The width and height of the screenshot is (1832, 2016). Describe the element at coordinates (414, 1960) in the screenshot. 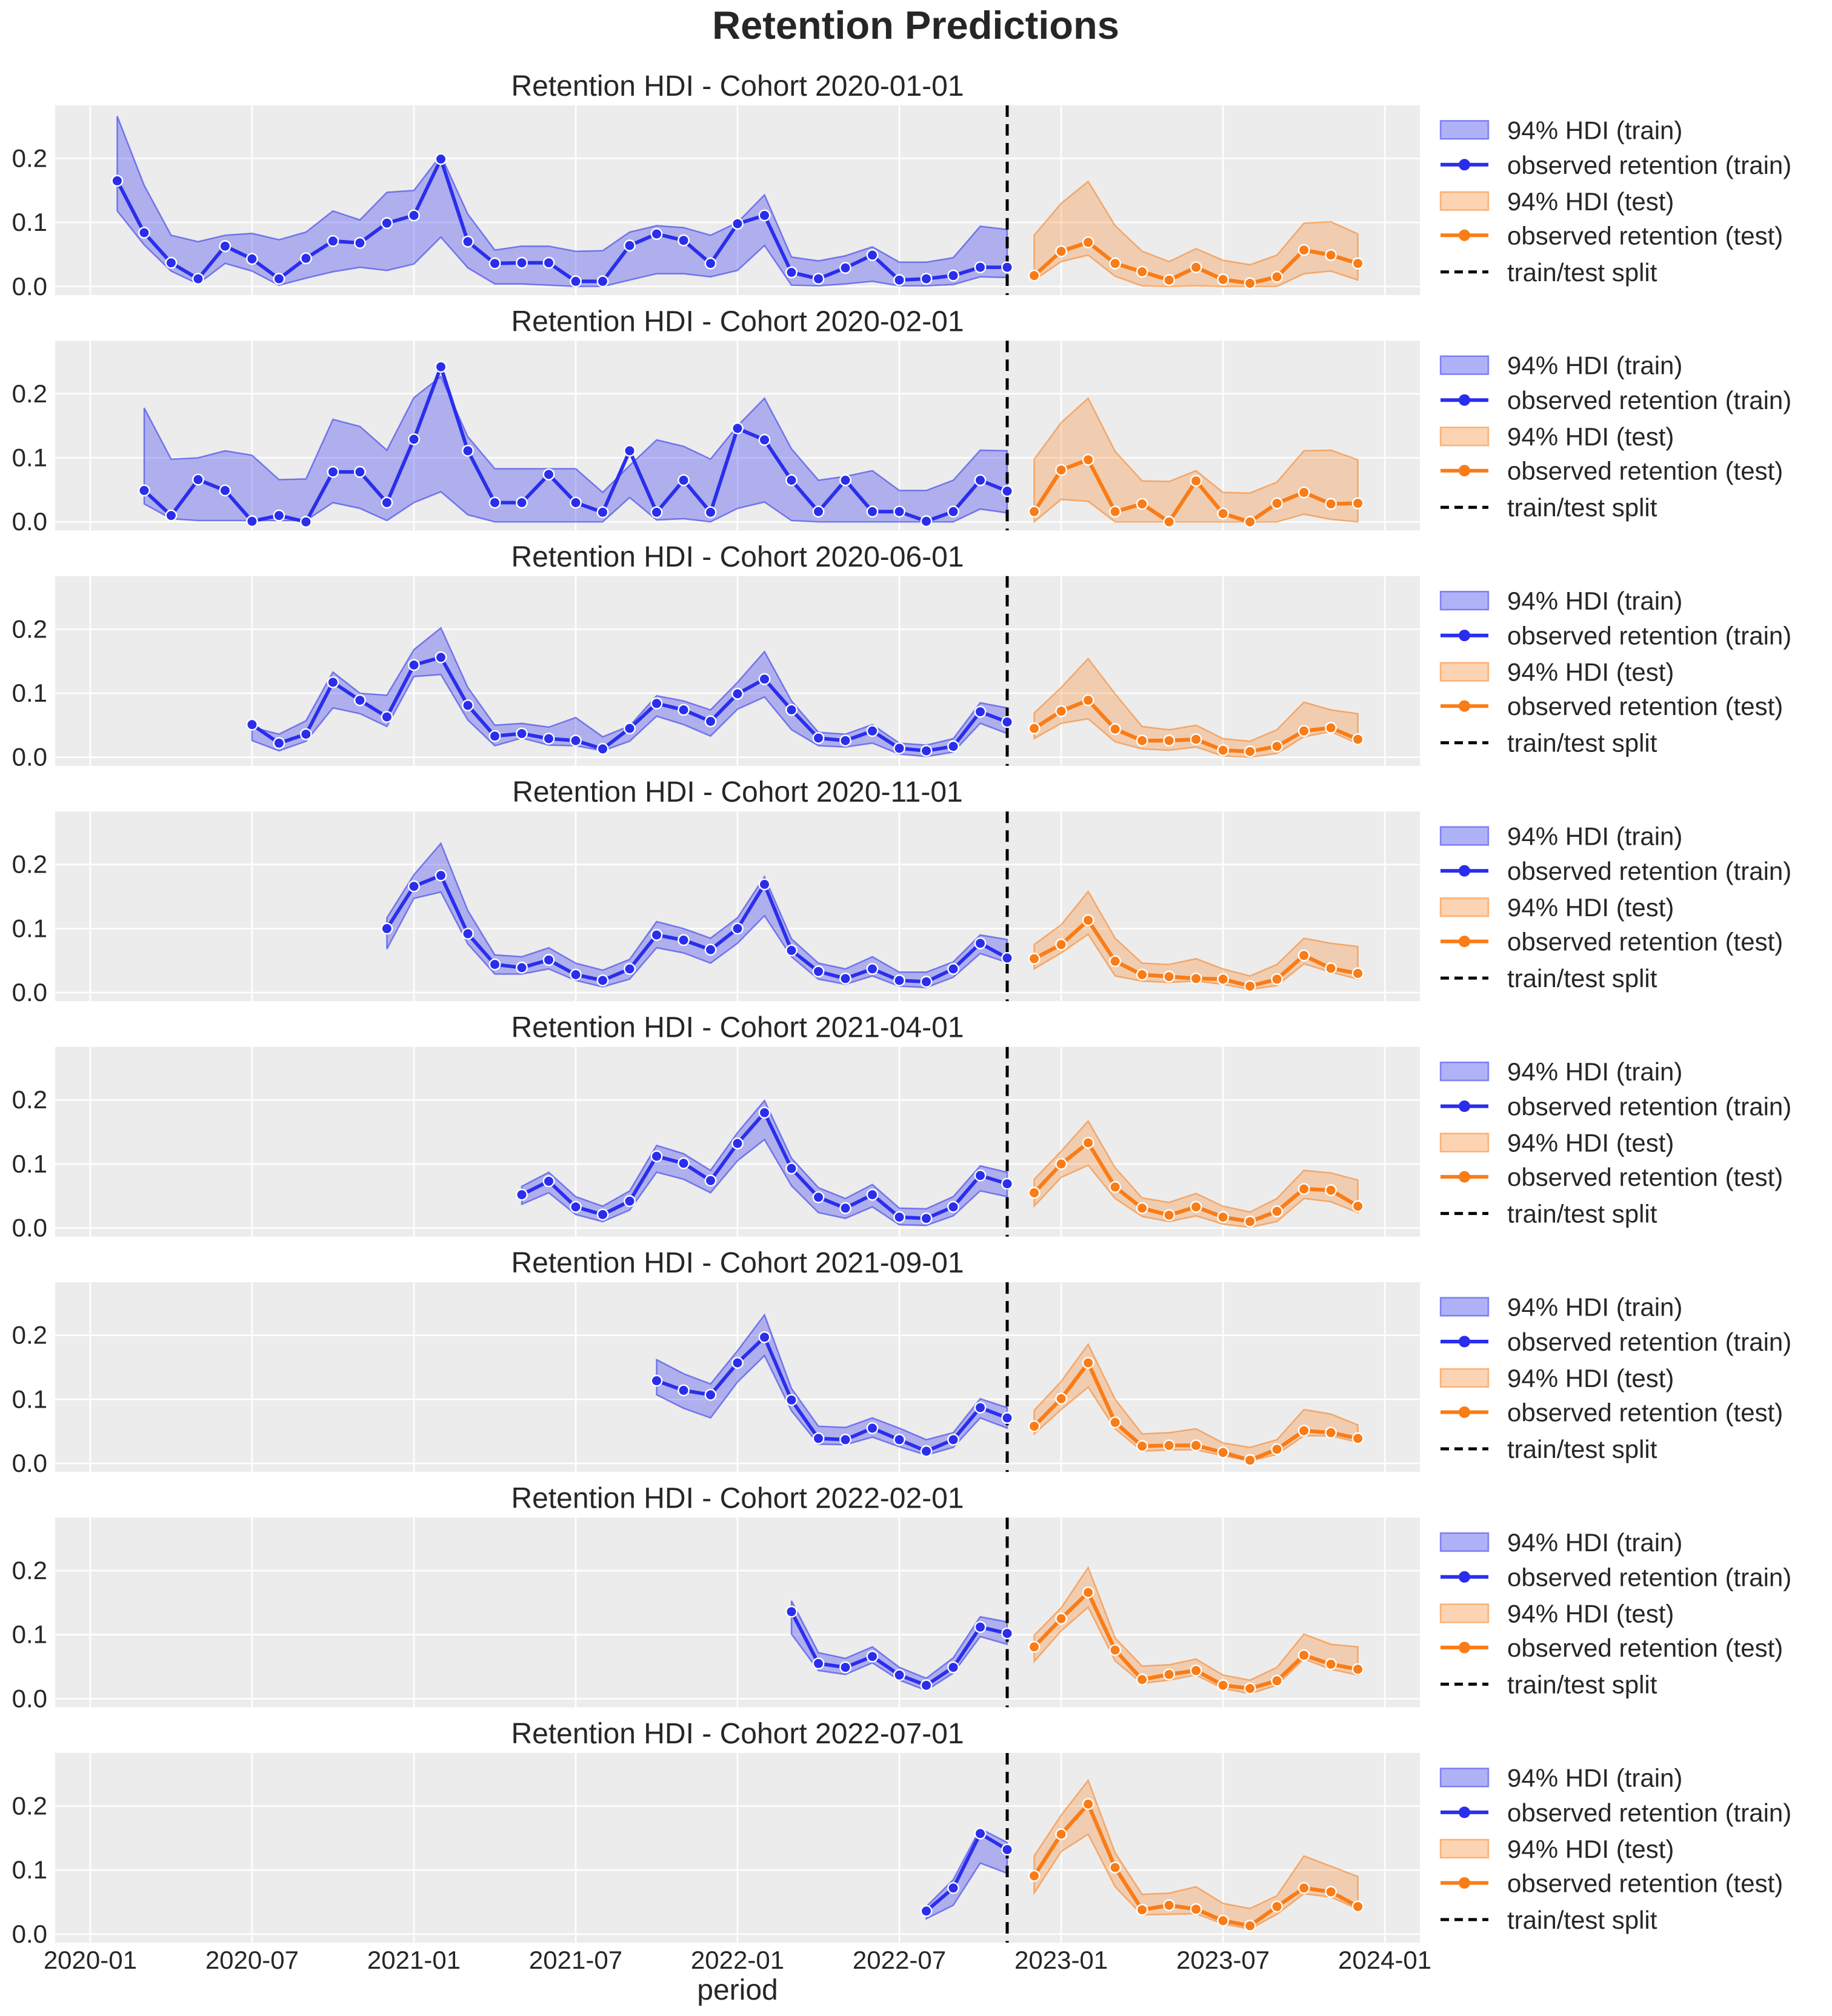

I see `svg-text: 2021-01` at that location.